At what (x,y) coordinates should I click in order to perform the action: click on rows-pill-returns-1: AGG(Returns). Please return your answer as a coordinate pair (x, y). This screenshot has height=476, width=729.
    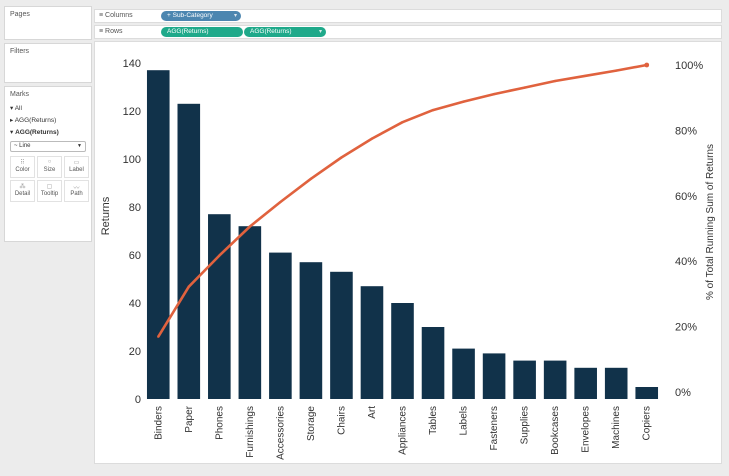
    Looking at the image, I should click on (202, 32).